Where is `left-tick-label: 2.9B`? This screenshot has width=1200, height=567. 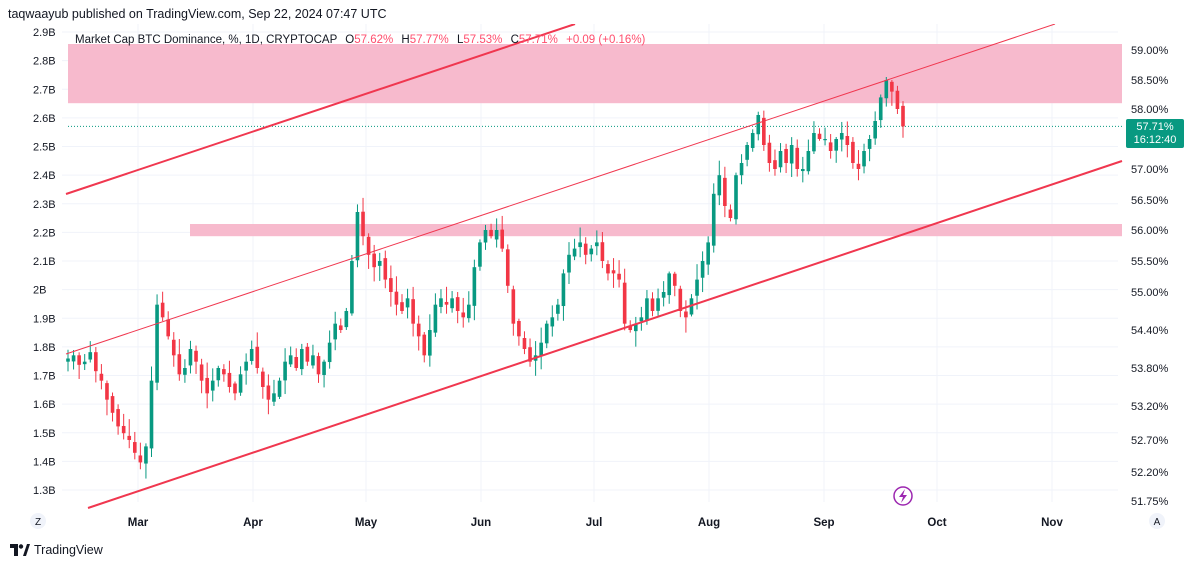
left-tick-label: 2.9B is located at coordinates (44, 33).